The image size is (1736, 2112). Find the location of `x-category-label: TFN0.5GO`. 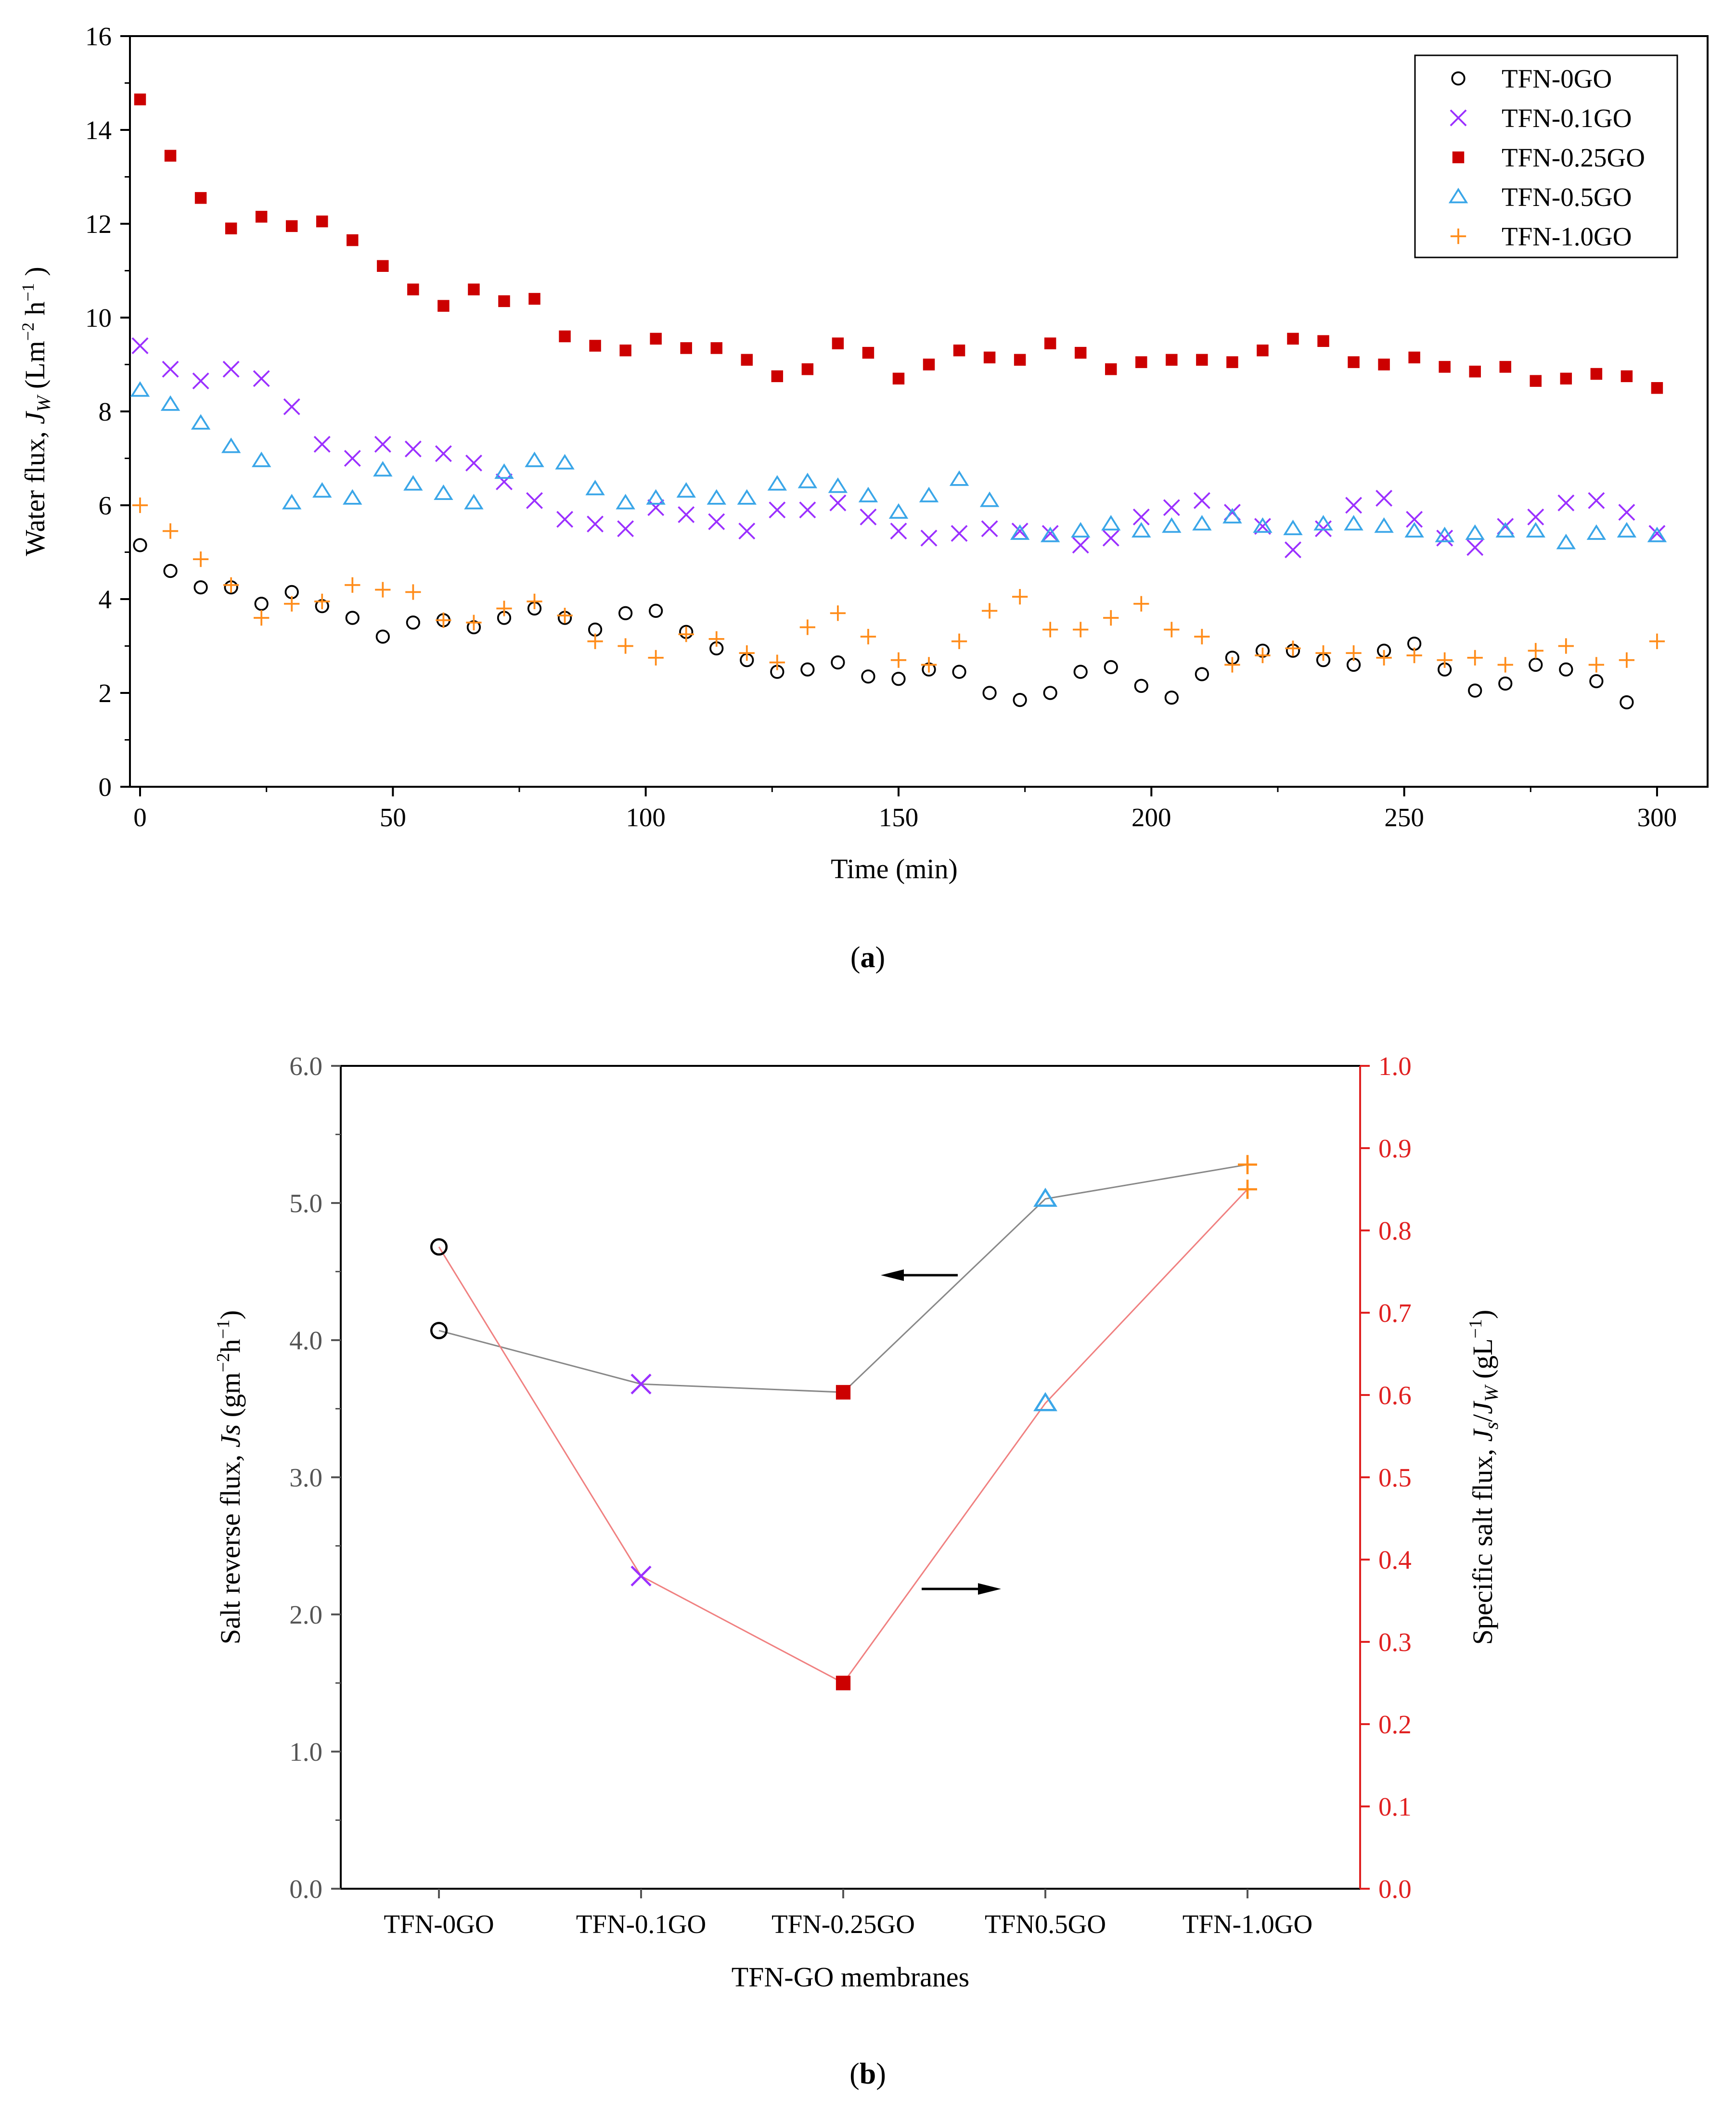

x-category-label: TFN0.5GO is located at coordinates (1045, 1924).